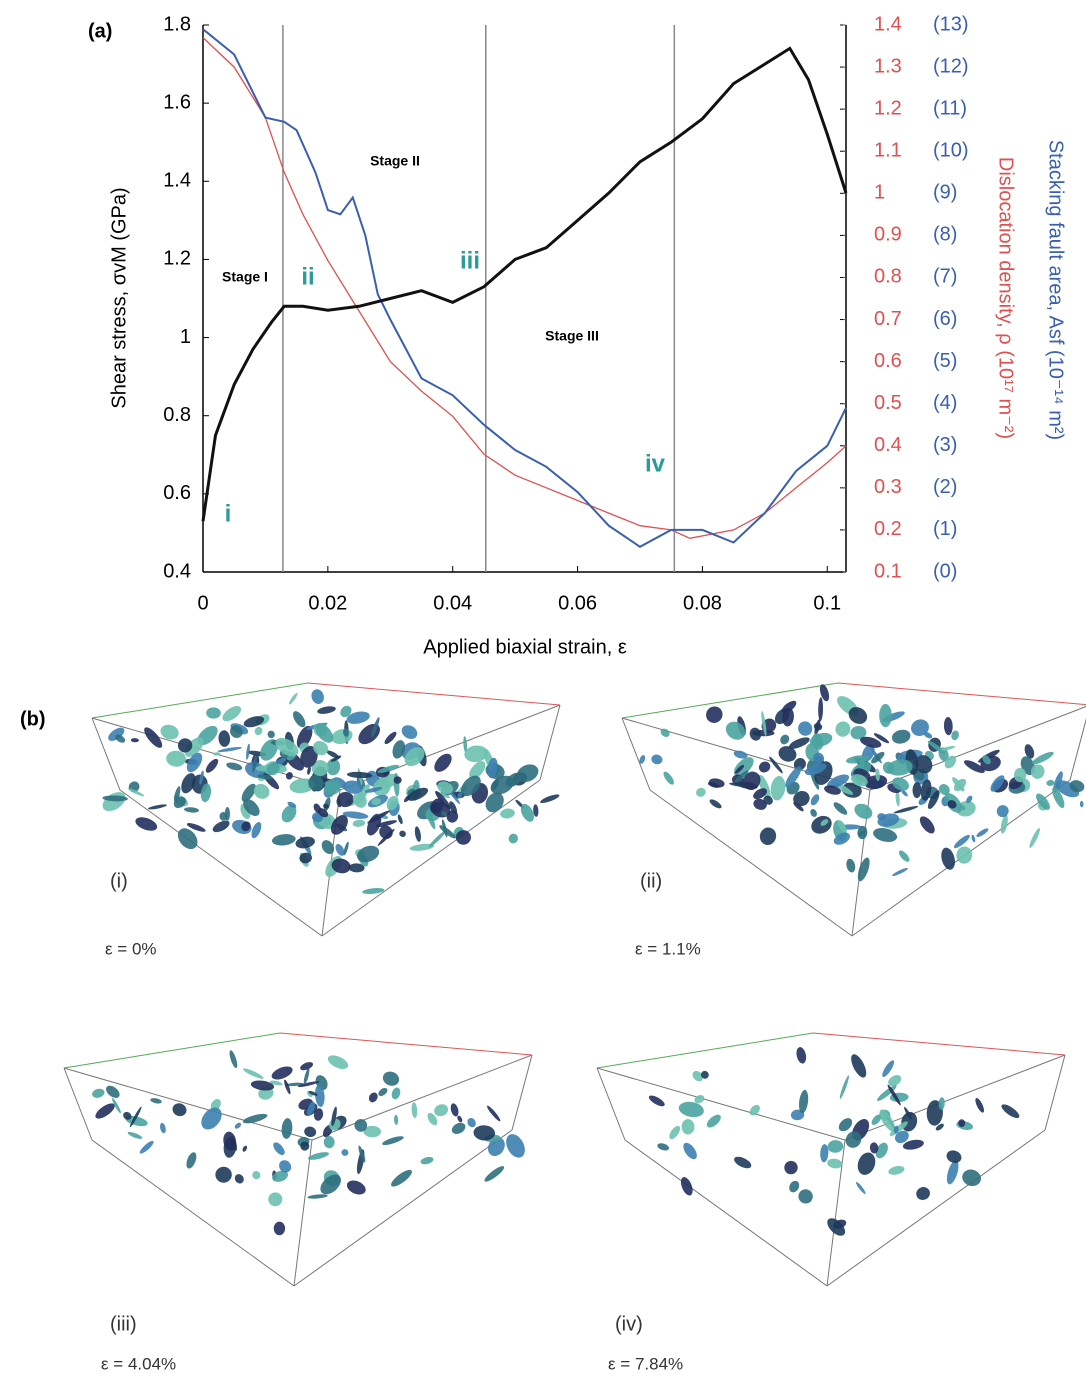  I want to click on strain-label: ε = 1.1%, so click(668, 948).